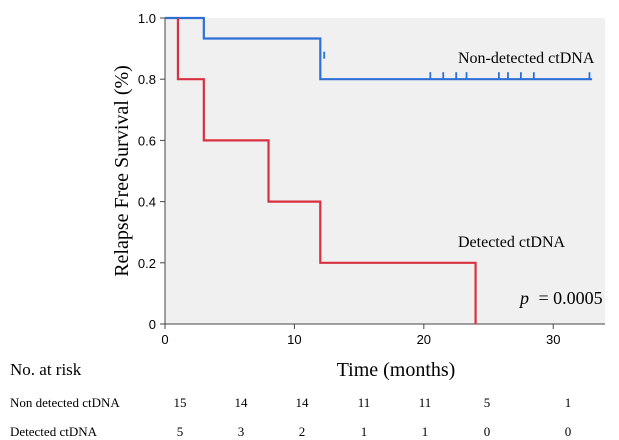 This screenshot has width=619, height=440. I want to click on x-tick-label: 10, so click(294, 339).